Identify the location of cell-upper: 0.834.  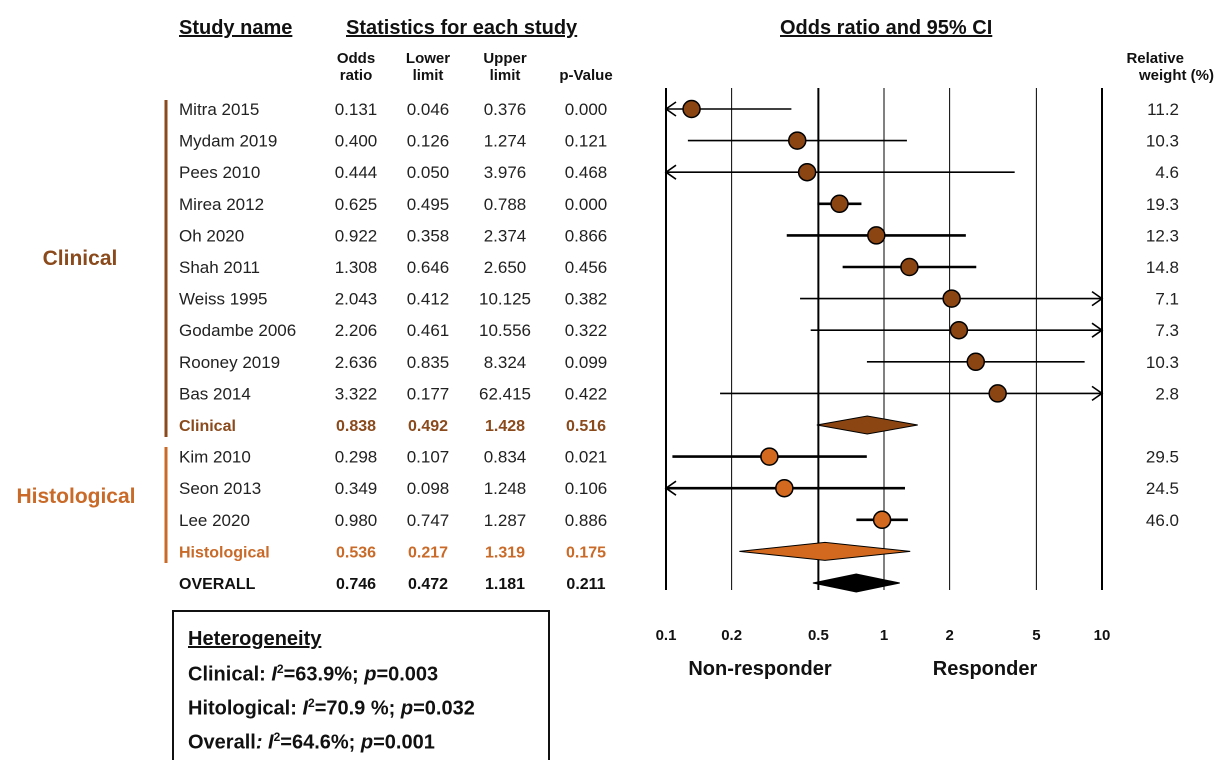
(505, 457).